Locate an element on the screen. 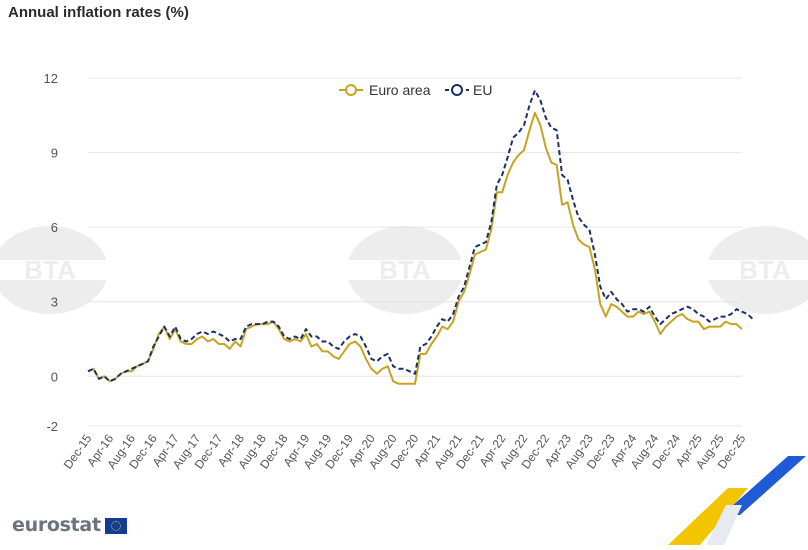  legend-item-euro-area: Euro area is located at coordinates (385, 90).